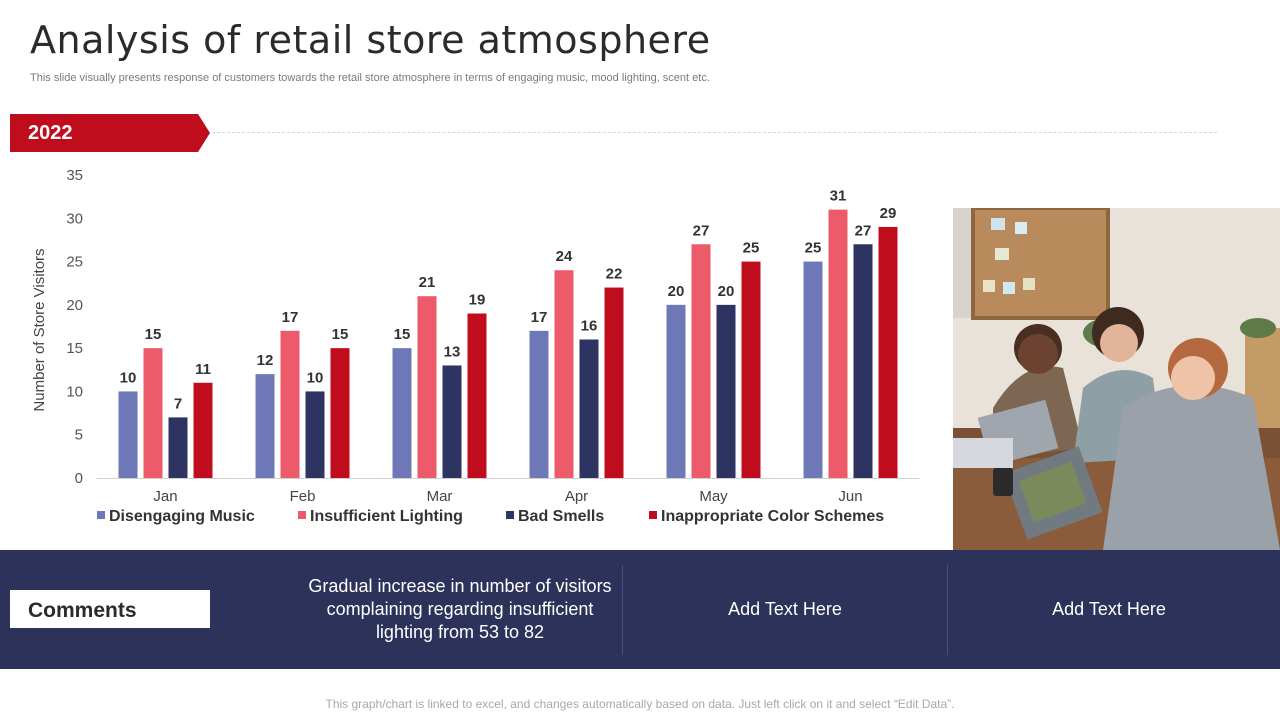  What do you see at coordinates (614, 274) in the screenshot?
I see `data-label: 22` at bounding box center [614, 274].